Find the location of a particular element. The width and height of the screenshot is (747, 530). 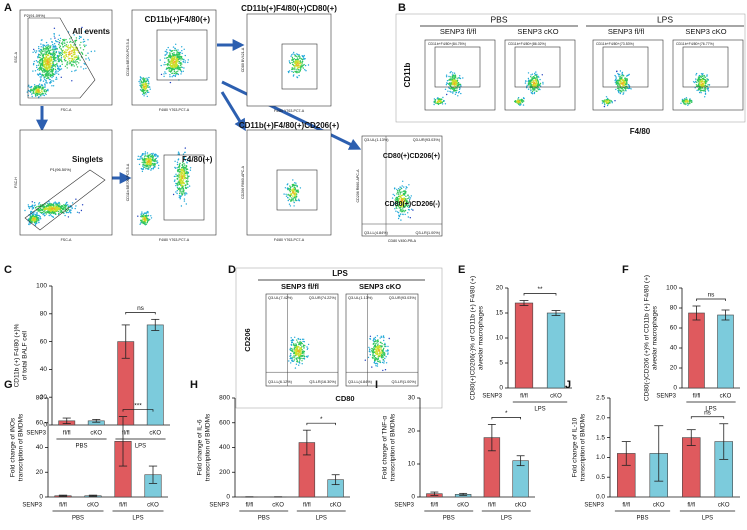

y-axis-label: CD80 BV421-A is located at coordinates (243, 59).